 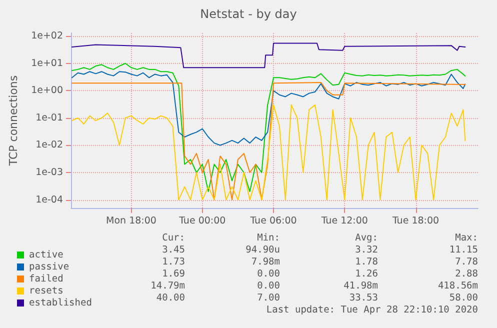 What do you see at coordinates (49, 172) in the screenshot?
I see `y-tick-label: 1e-03` at bounding box center [49, 172].